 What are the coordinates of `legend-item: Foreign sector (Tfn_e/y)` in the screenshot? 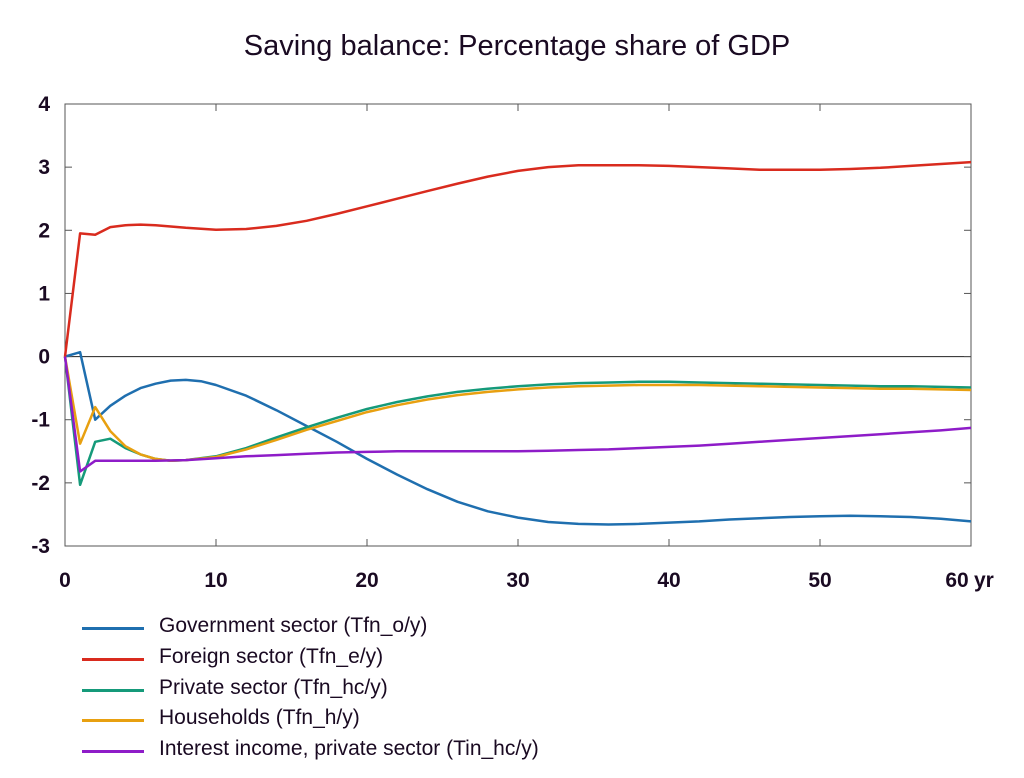 It's located at (382, 660).